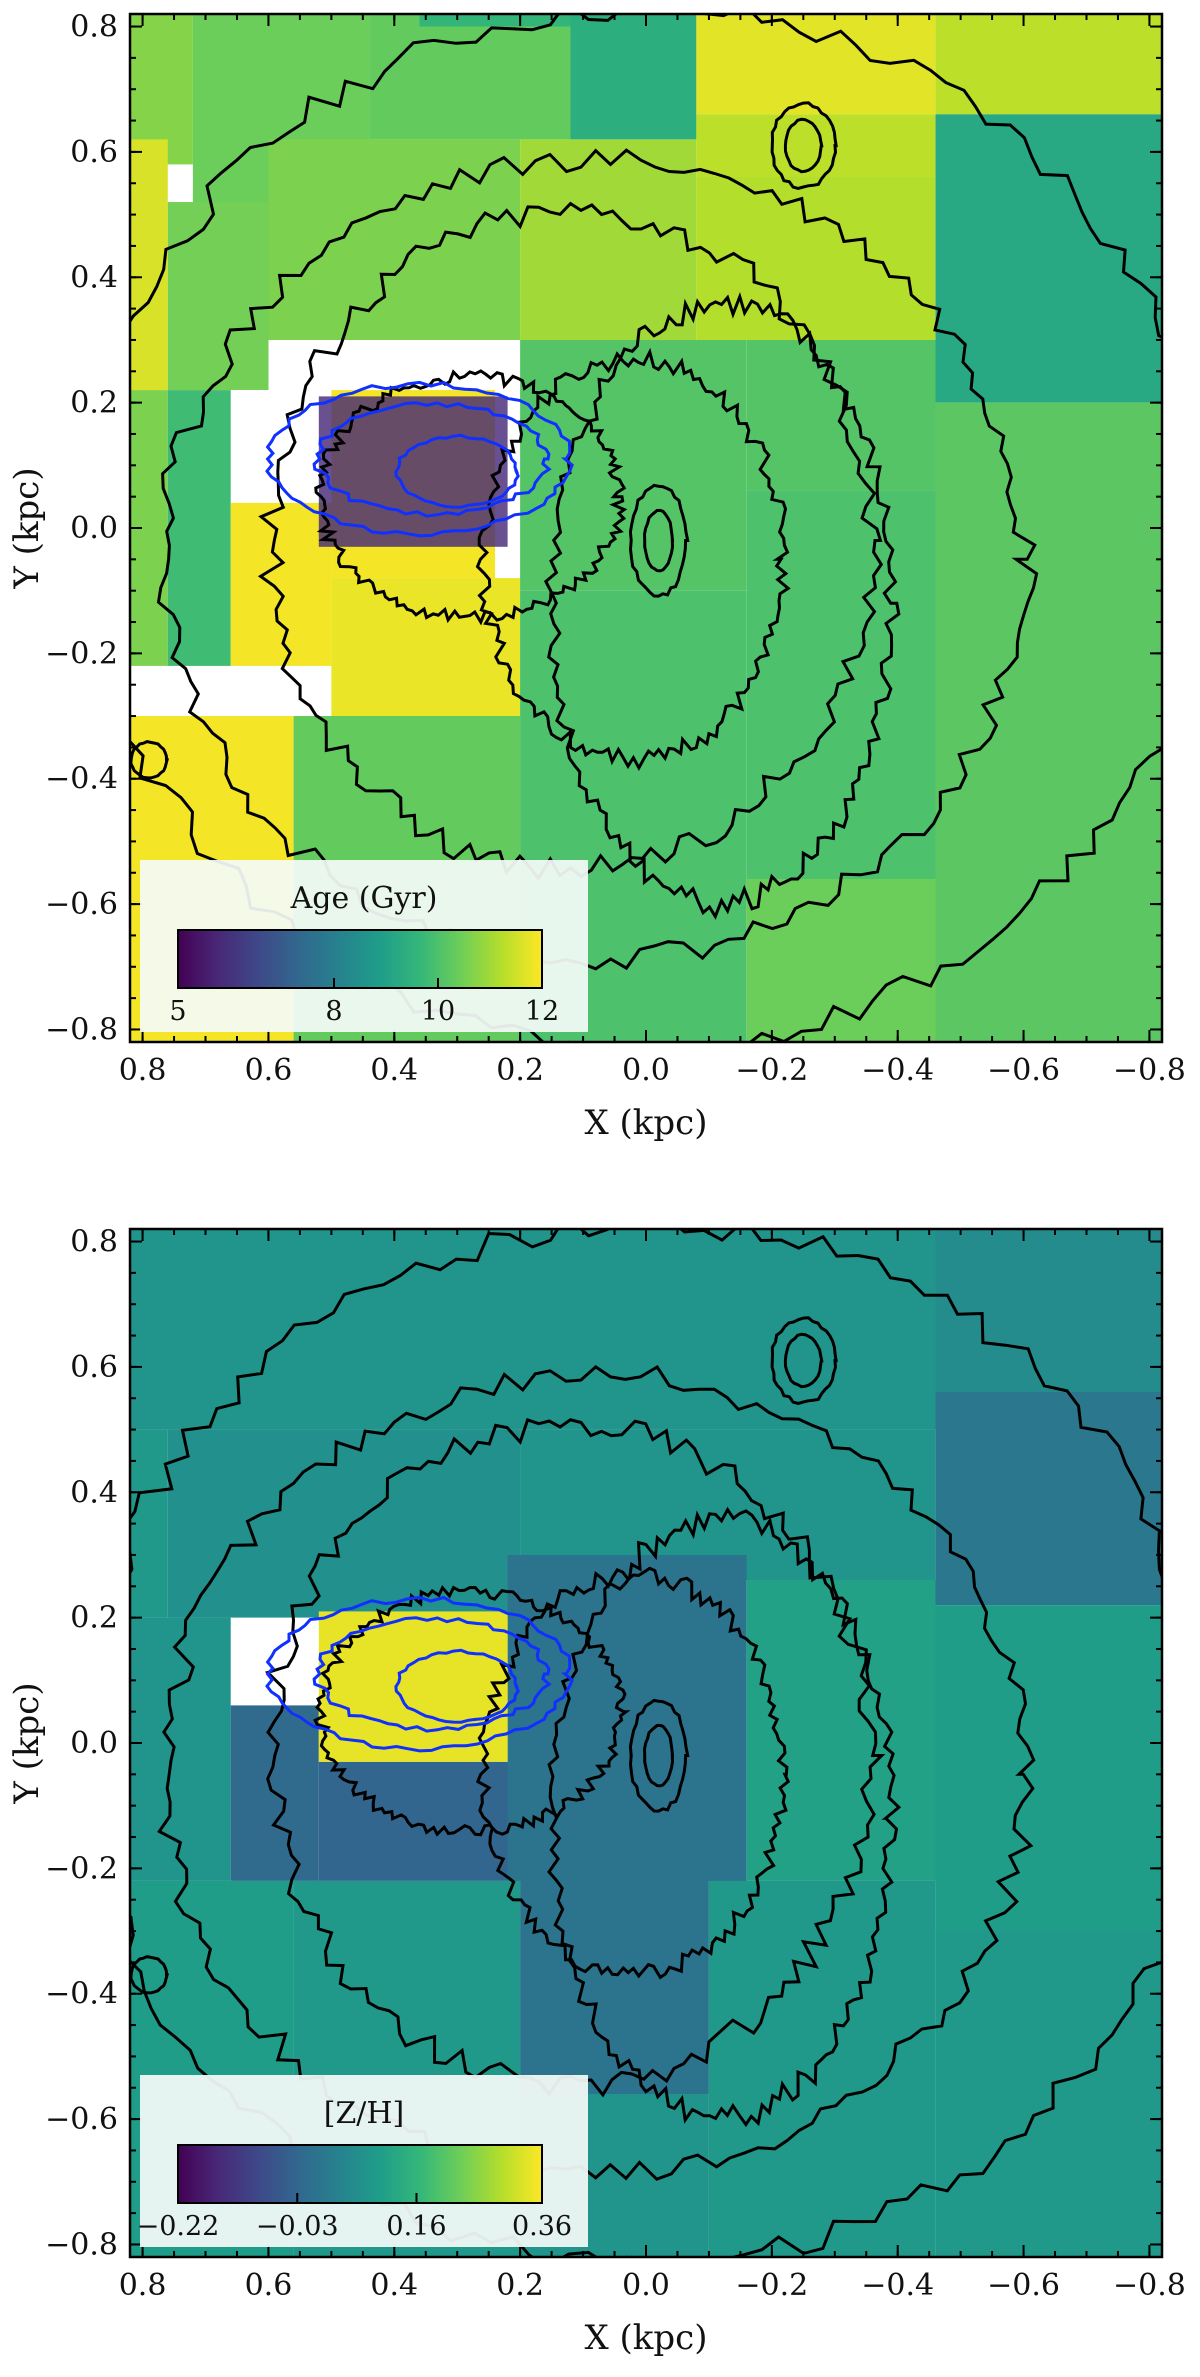 The height and width of the screenshot is (2377, 1200). What do you see at coordinates (178, 2226) in the screenshot?
I see `colorbar-tick-label: −0.22` at bounding box center [178, 2226].